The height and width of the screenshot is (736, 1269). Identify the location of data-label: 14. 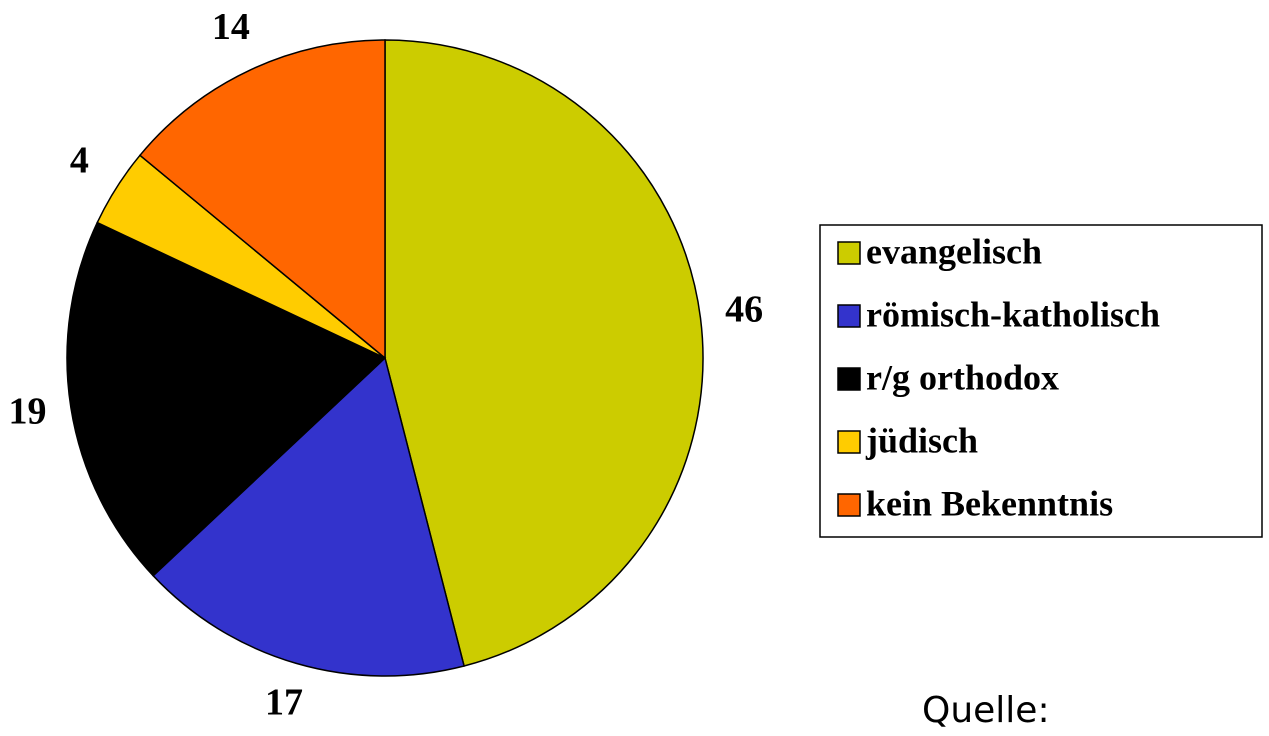
(231, 27).